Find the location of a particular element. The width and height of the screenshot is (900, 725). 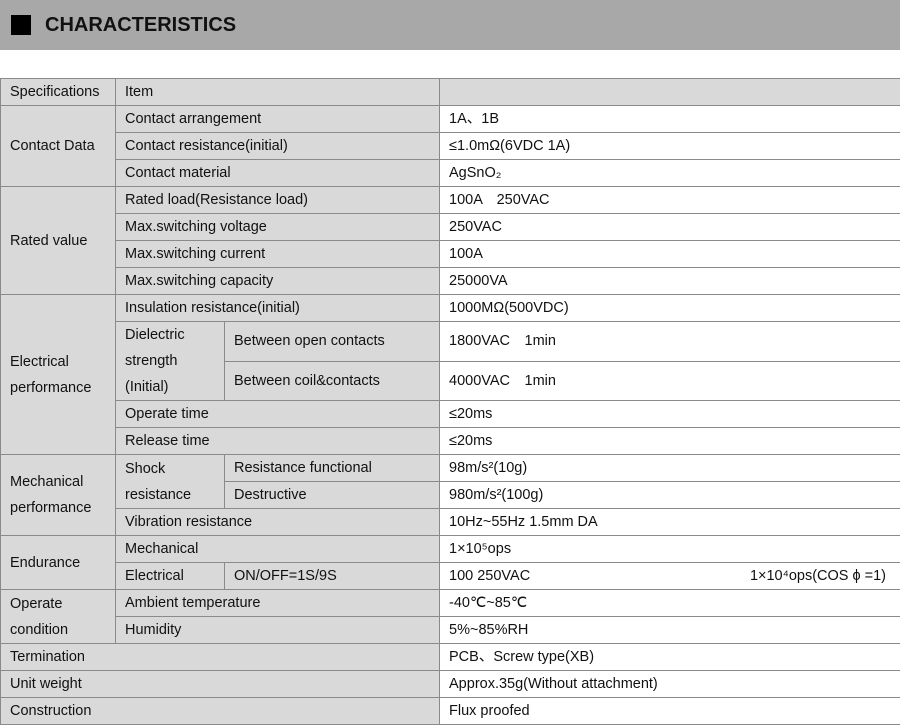

subgroup-label: Dielectric strength (Initial) is located at coordinates (170, 361).